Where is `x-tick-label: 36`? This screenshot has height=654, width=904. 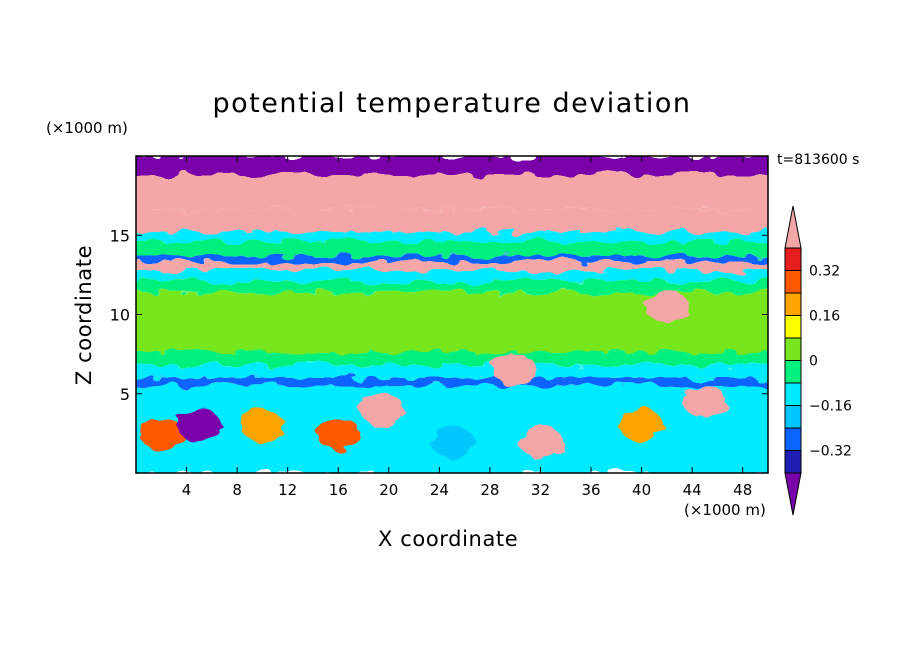
x-tick-label: 36 is located at coordinates (590, 490).